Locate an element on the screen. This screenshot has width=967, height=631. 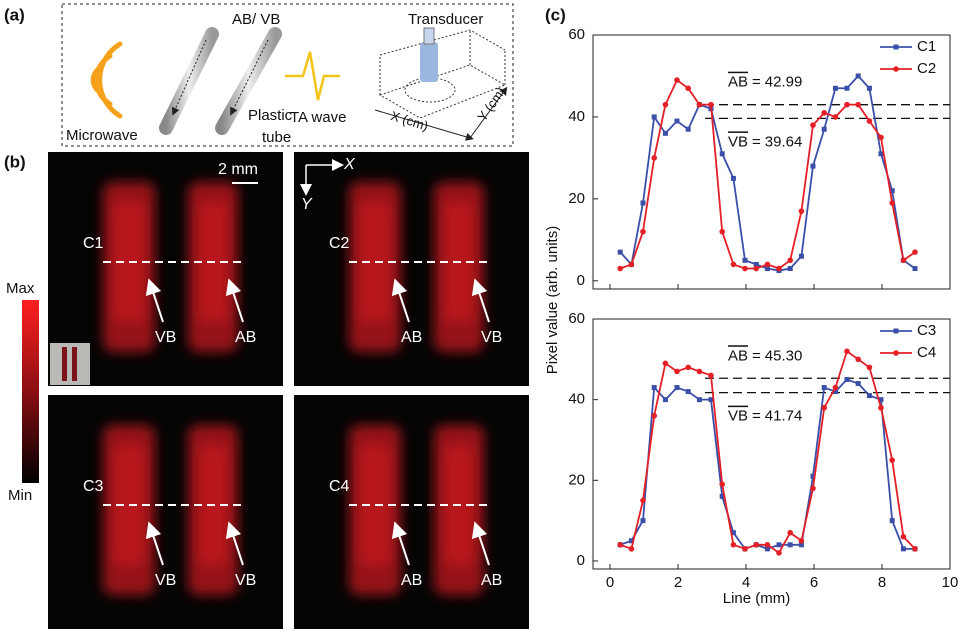
label: TA wave is located at coordinates (318, 117).